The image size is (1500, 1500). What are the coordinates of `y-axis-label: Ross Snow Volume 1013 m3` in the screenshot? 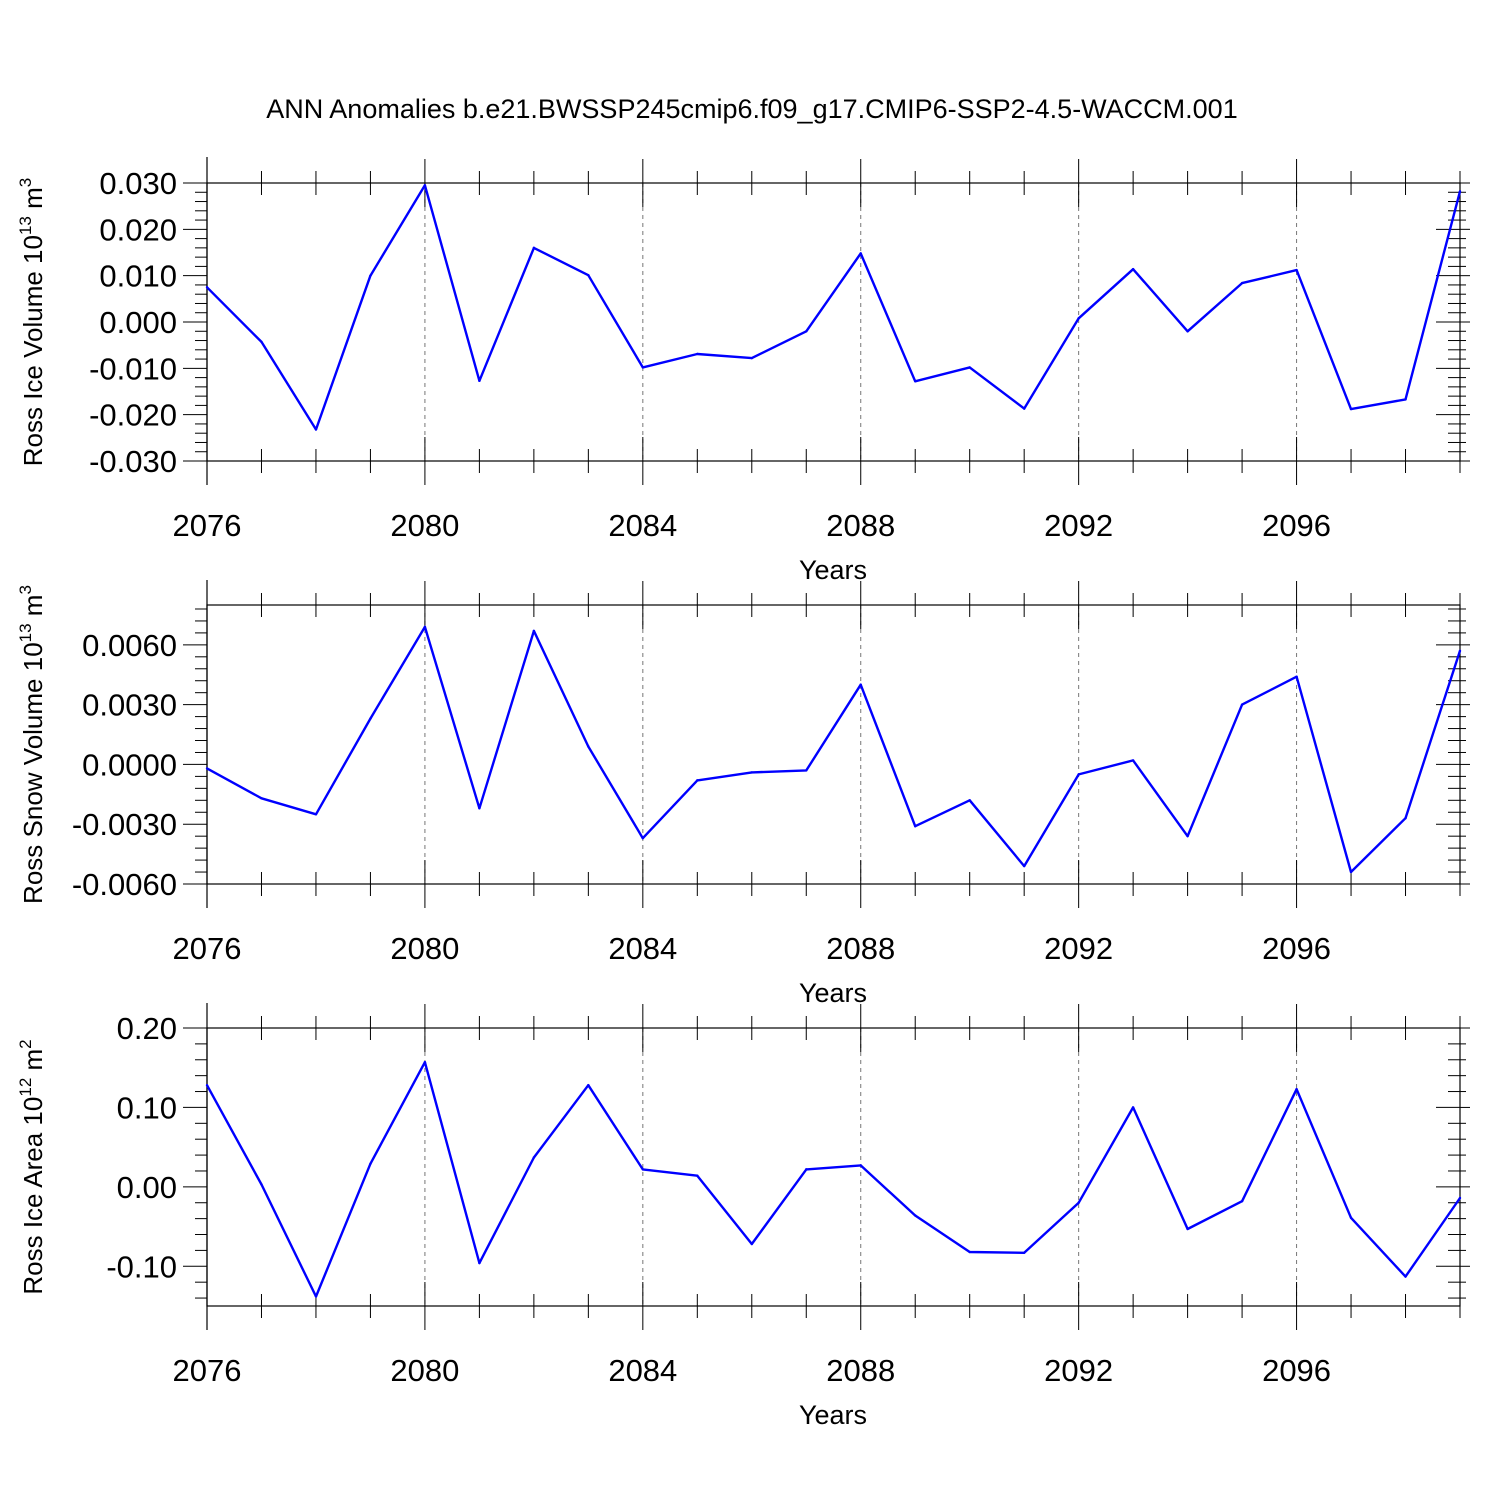 It's located at (32, 744).